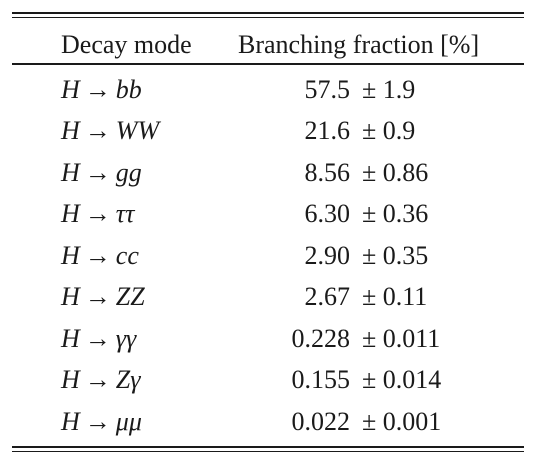 The width and height of the screenshot is (539, 455). What do you see at coordinates (327, 213) in the screenshot?
I see `branching-fraction-value: 6.30` at bounding box center [327, 213].